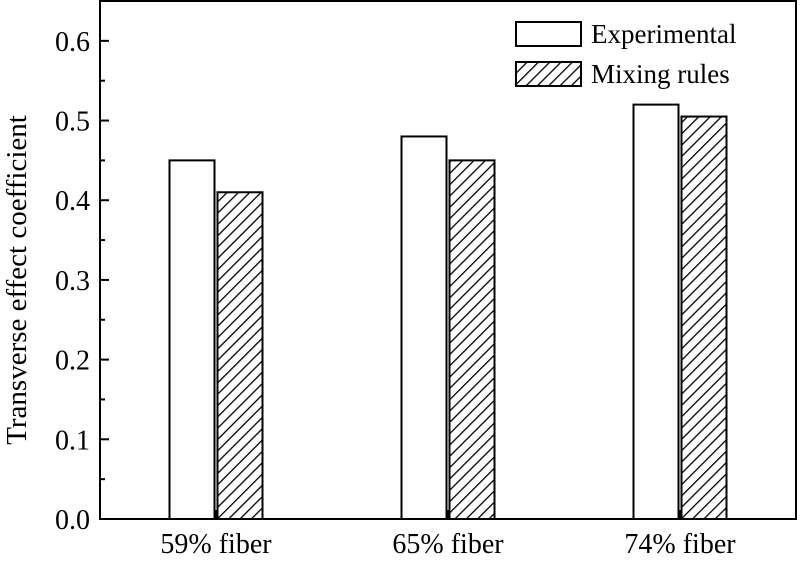  What do you see at coordinates (17, 280) in the screenshot?
I see `y-axis-label: Transverse effect coefficient` at bounding box center [17, 280].